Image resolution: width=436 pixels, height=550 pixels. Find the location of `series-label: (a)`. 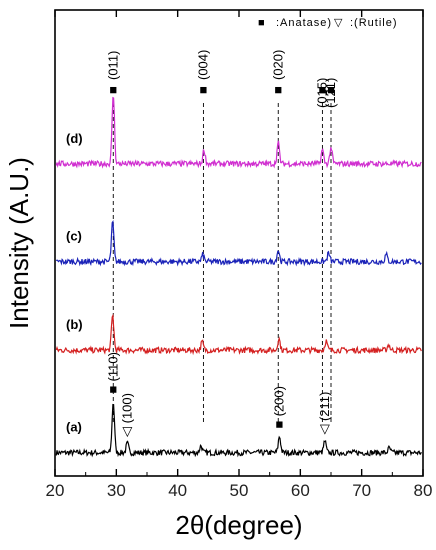

series-label: (a) is located at coordinates (74, 427).